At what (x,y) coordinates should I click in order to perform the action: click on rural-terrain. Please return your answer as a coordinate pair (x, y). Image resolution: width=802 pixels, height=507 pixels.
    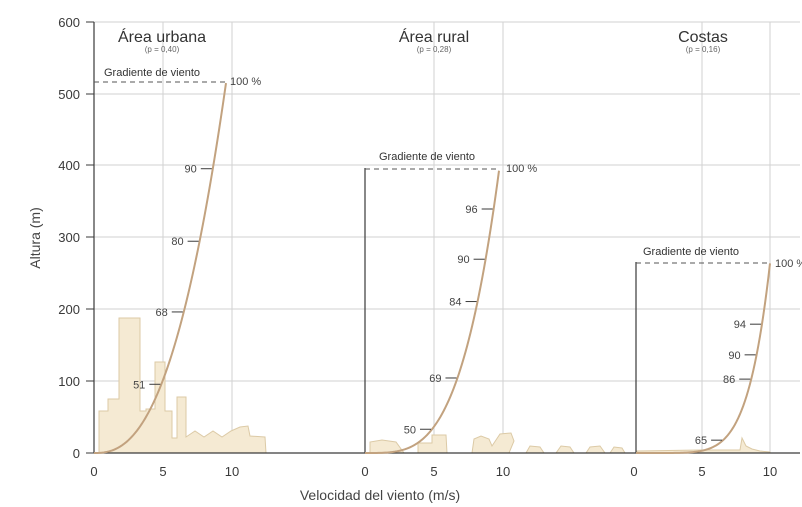
    Looking at the image, I should click on (497, 443).